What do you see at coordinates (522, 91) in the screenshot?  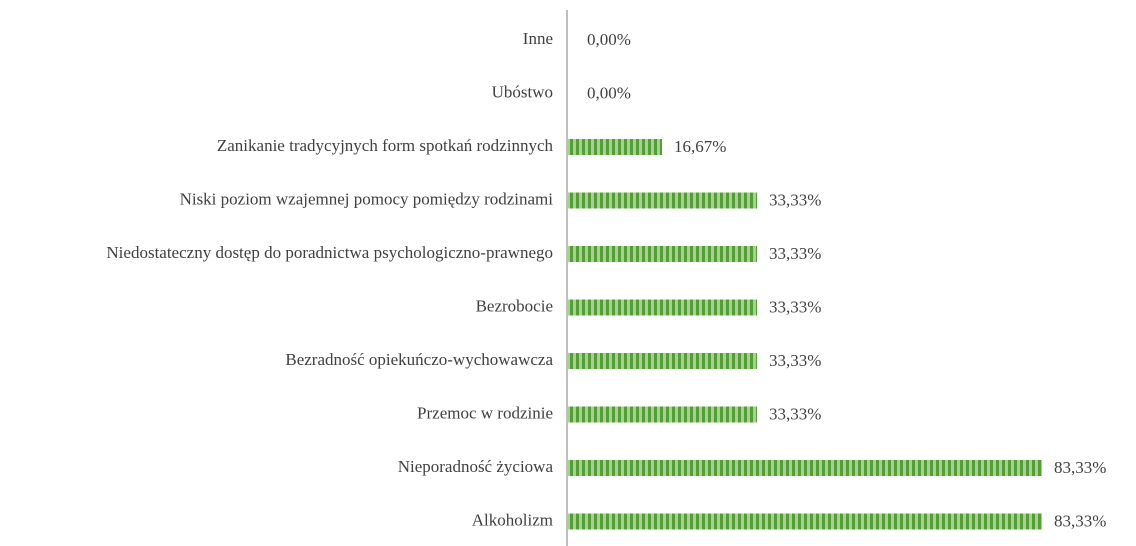 I see `category-label: Ubóstwo` at bounding box center [522, 91].